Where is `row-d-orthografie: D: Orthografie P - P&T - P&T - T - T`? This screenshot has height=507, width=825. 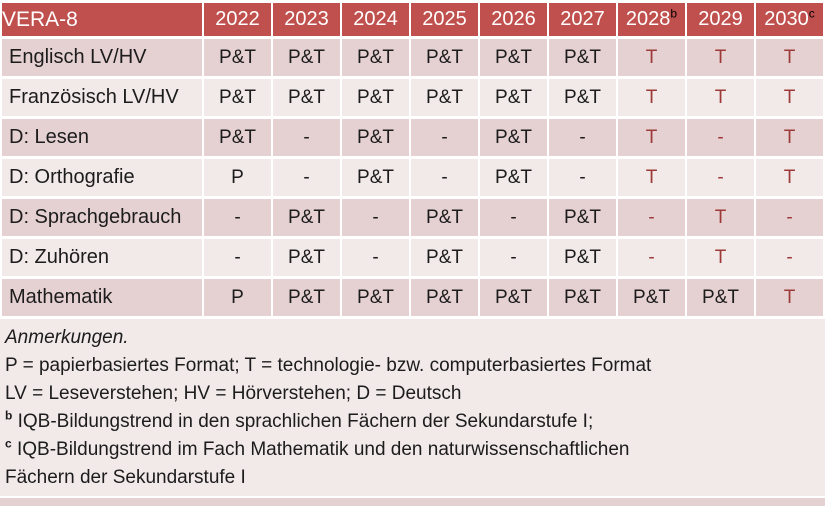 row-d-orthografie: D: Orthografie P - P&T - P&T - T - T is located at coordinates (412, 177).